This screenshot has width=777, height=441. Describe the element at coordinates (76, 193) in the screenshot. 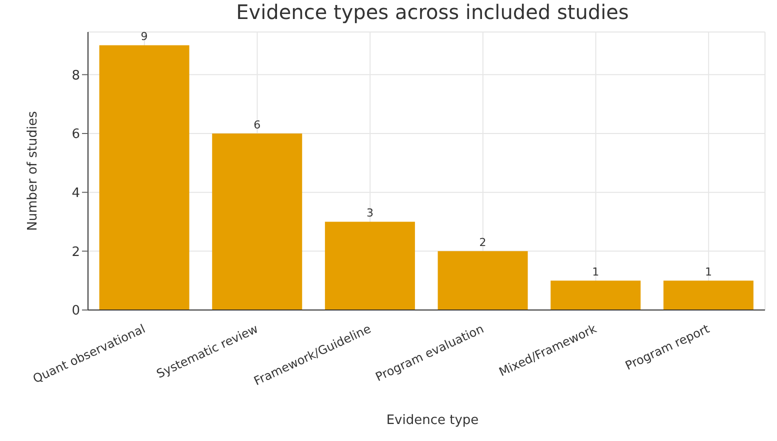

I see `y-tick-label: 4` at that location.